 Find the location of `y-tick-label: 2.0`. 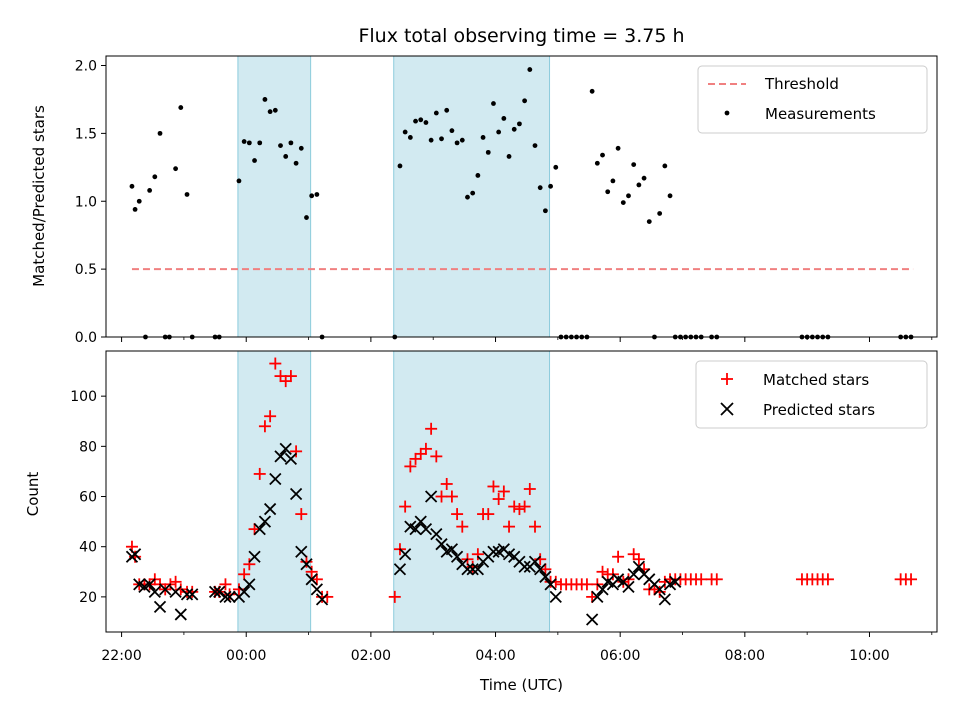

y-tick-label: 2.0 is located at coordinates (86, 67).